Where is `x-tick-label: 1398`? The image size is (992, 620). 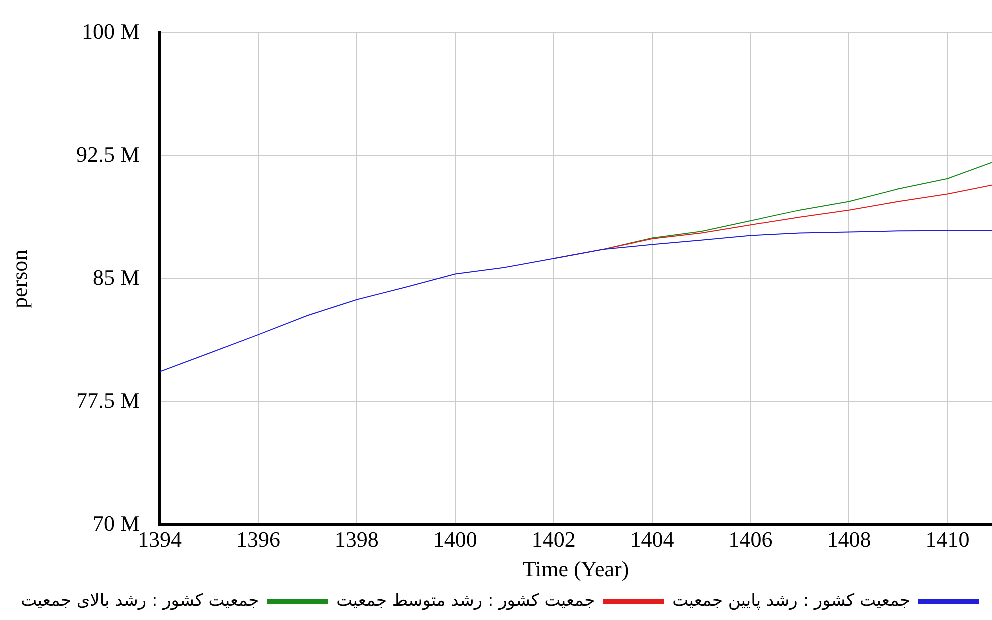
x-tick-label: 1398 is located at coordinates (356, 539).